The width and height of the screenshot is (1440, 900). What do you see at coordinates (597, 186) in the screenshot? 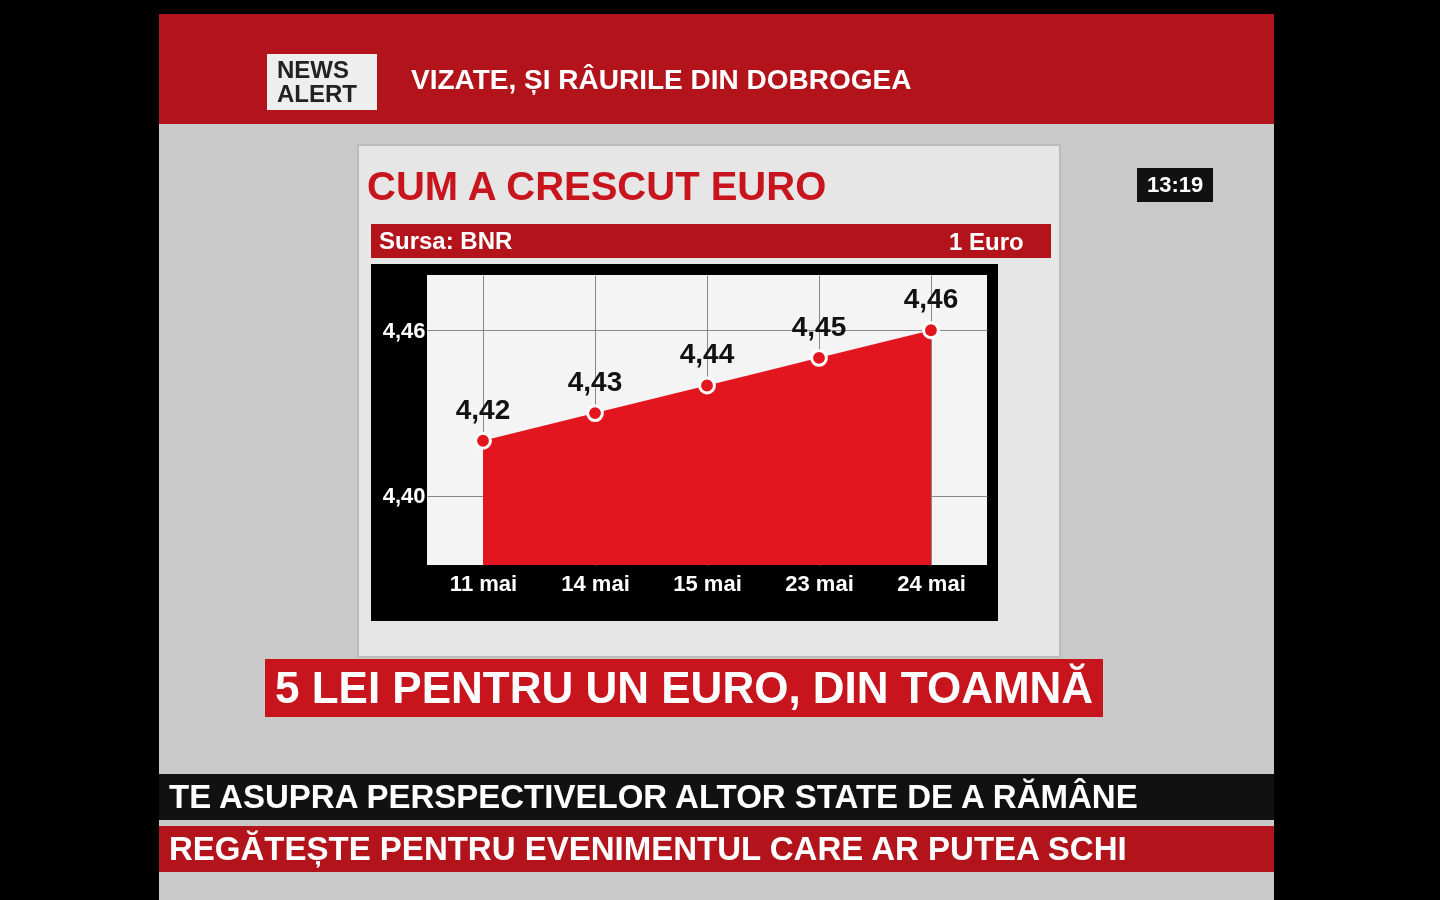
I see `chart-title: CUM A CRESCUT EURO` at bounding box center [597, 186].